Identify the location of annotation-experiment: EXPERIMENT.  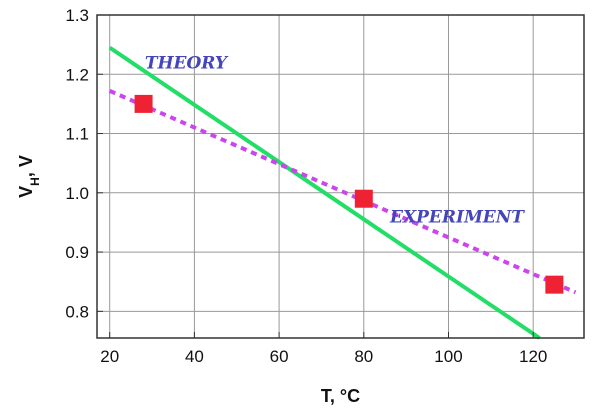
(457, 217).